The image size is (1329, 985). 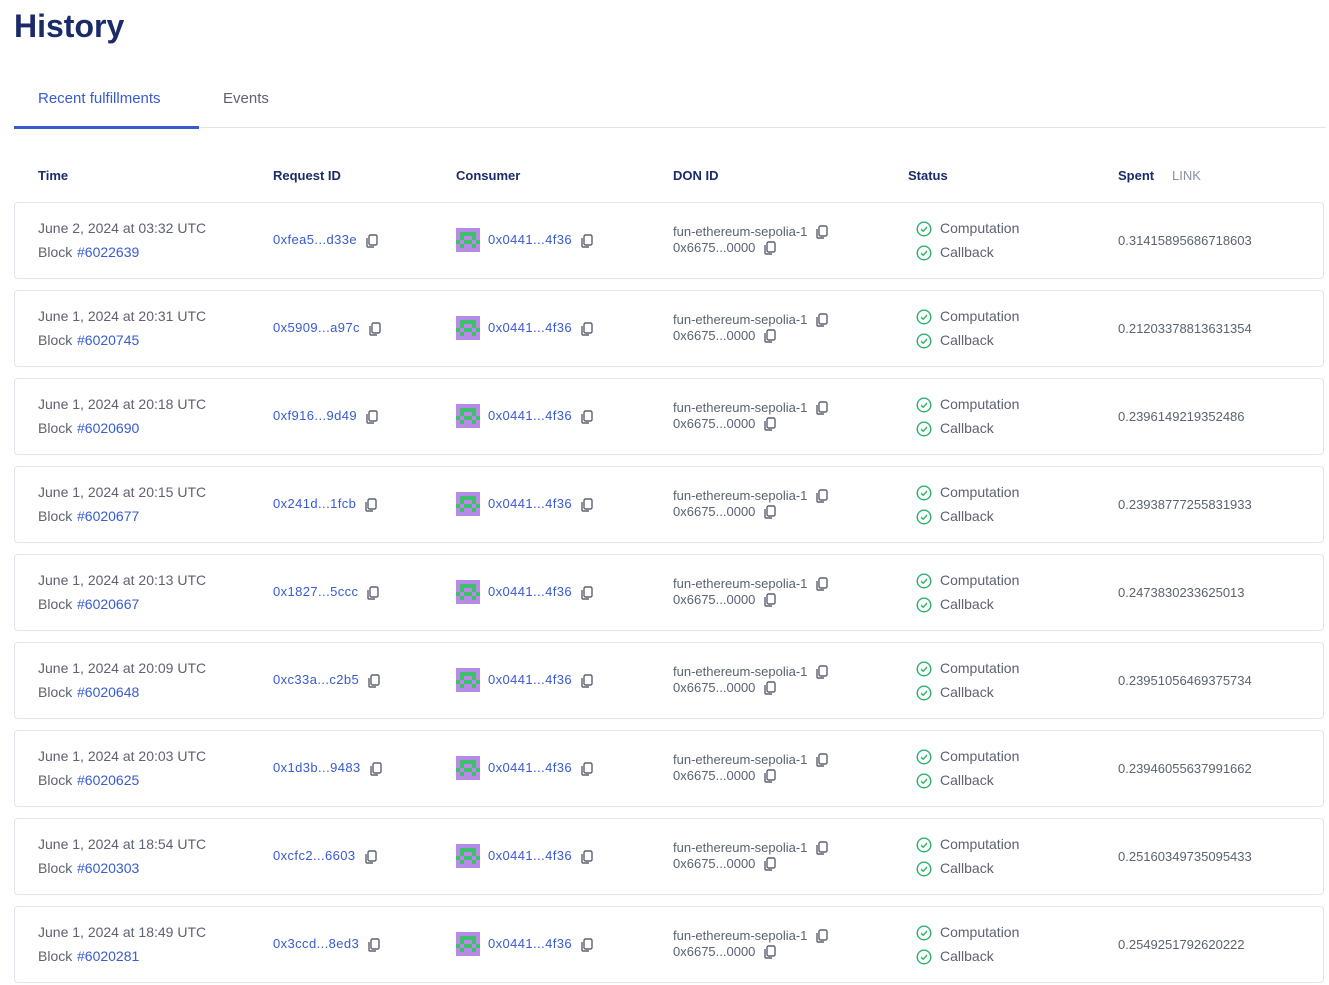 What do you see at coordinates (316, 943) in the screenshot?
I see `request-id: 0x3ccd...8ed3` at bounding box center [316, 943].